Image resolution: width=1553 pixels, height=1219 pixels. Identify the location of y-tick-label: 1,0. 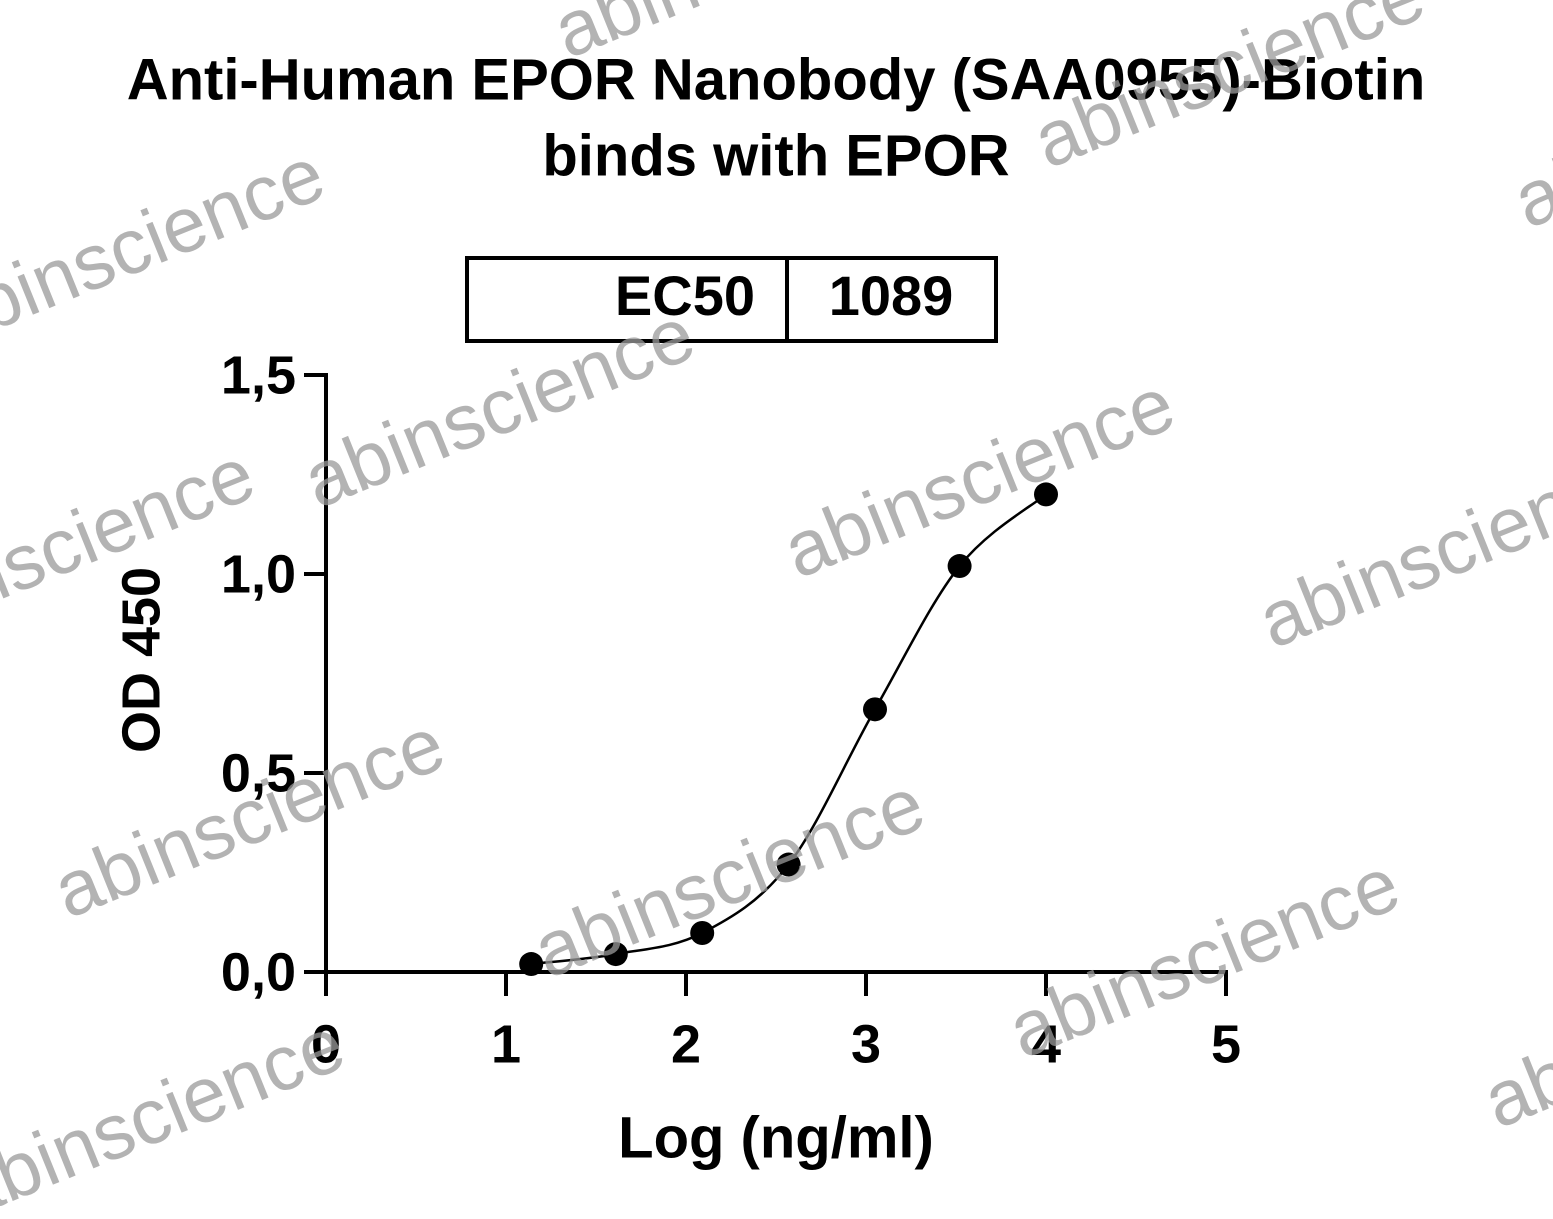
(258, 574).